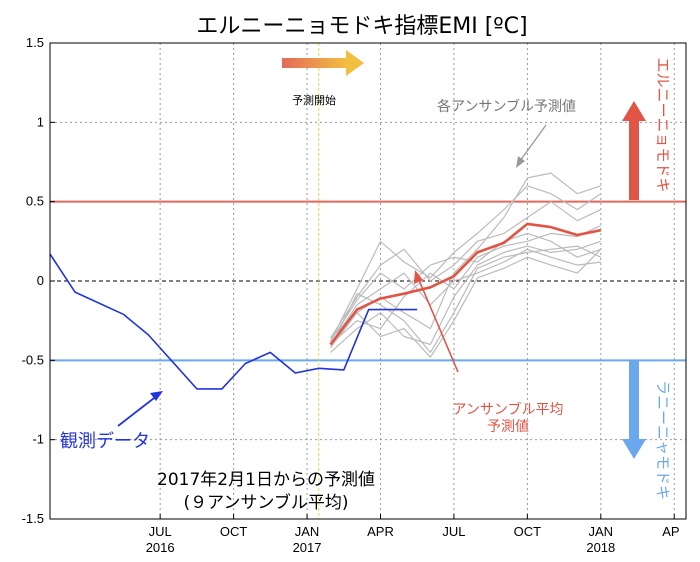 The image size is (700, 562). Describe the element at coordinates (663, 124) in the screenshot. I see `el-nino-label: エルニーニョモドキ` at that location.